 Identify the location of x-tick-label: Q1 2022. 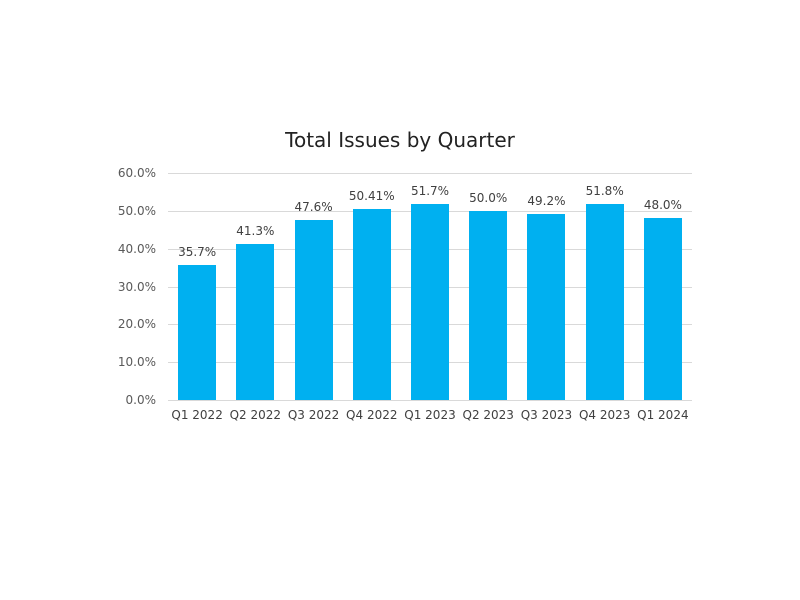
(197, 415).